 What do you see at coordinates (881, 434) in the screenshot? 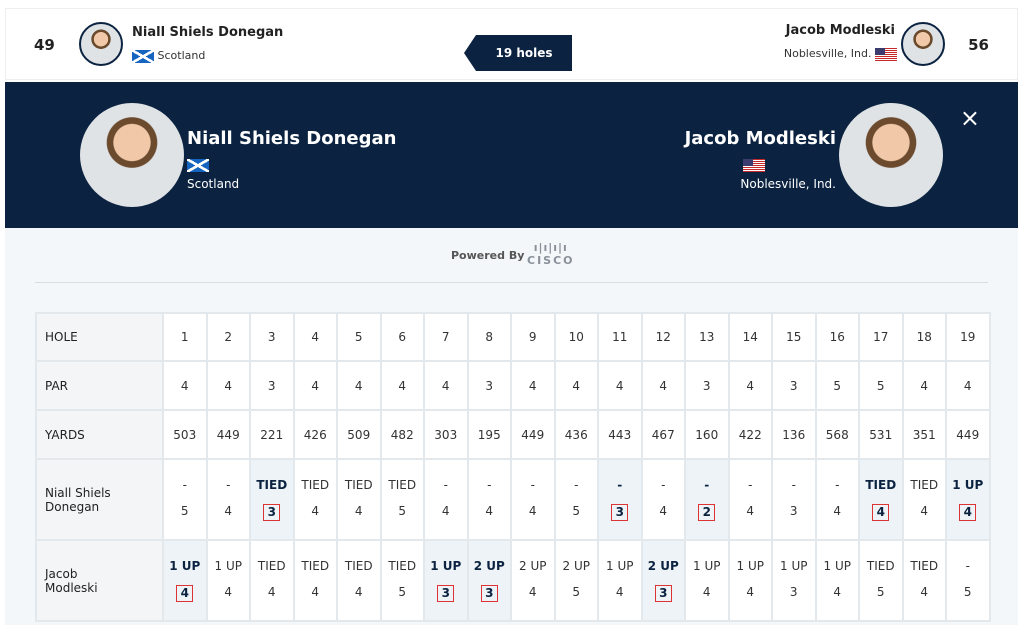
I see `yards-cell: 531` at bounding box center [881, 434].